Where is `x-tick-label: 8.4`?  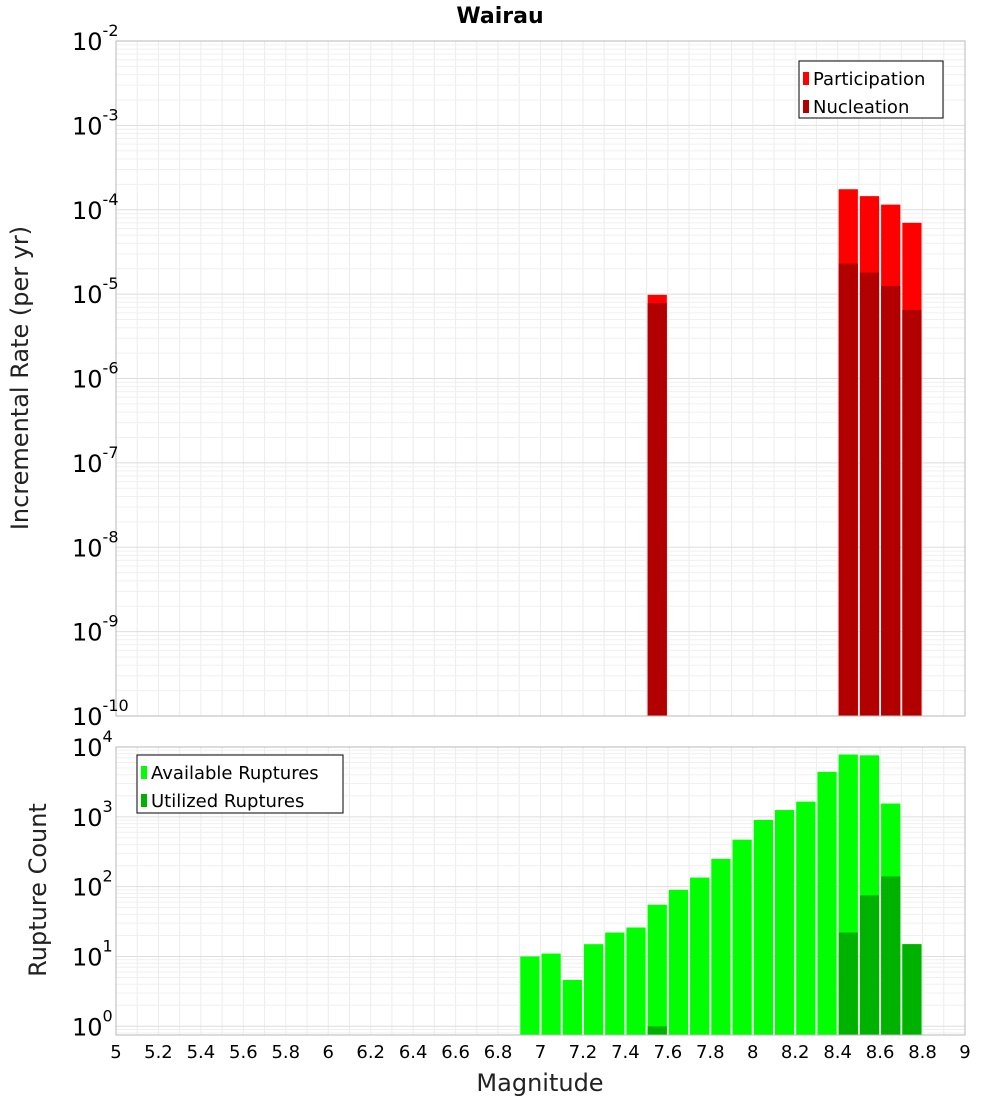
x-tick-label: 8.4 is located at coordinates (837, 1052).